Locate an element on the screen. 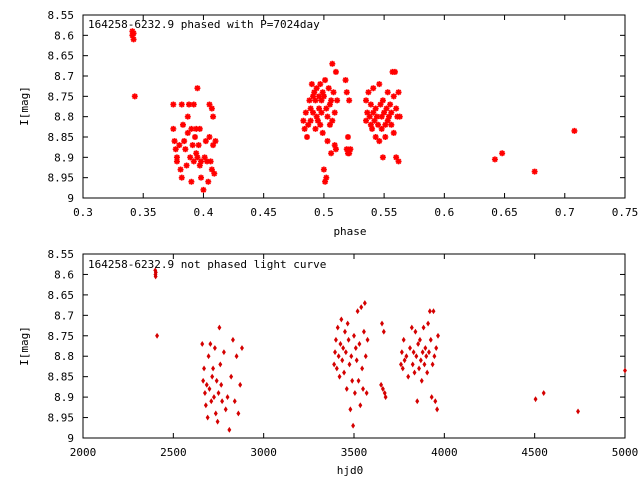 The image size is (640, 480). y-tick-label: 8.95 is located at coordinates (61, 178).